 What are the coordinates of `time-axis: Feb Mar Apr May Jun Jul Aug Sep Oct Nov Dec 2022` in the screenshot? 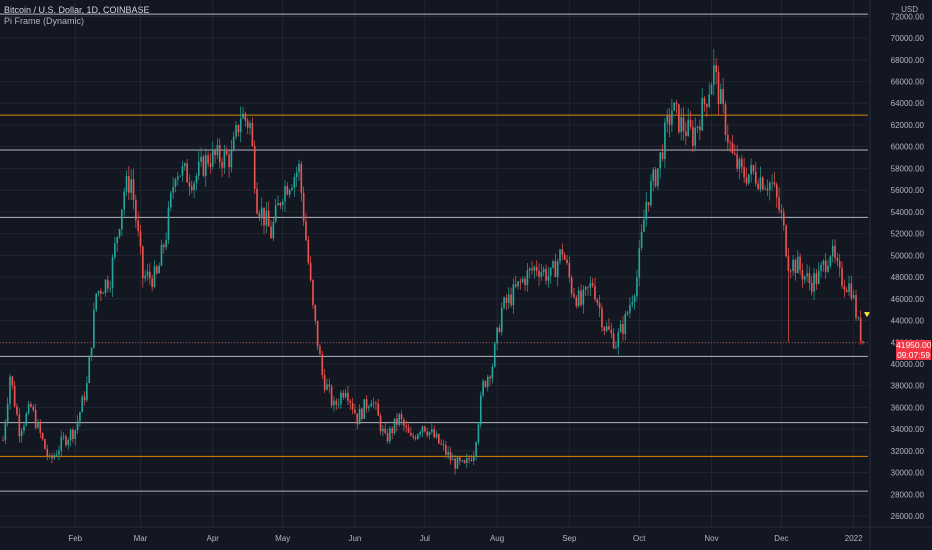 It's located at (465, 538).